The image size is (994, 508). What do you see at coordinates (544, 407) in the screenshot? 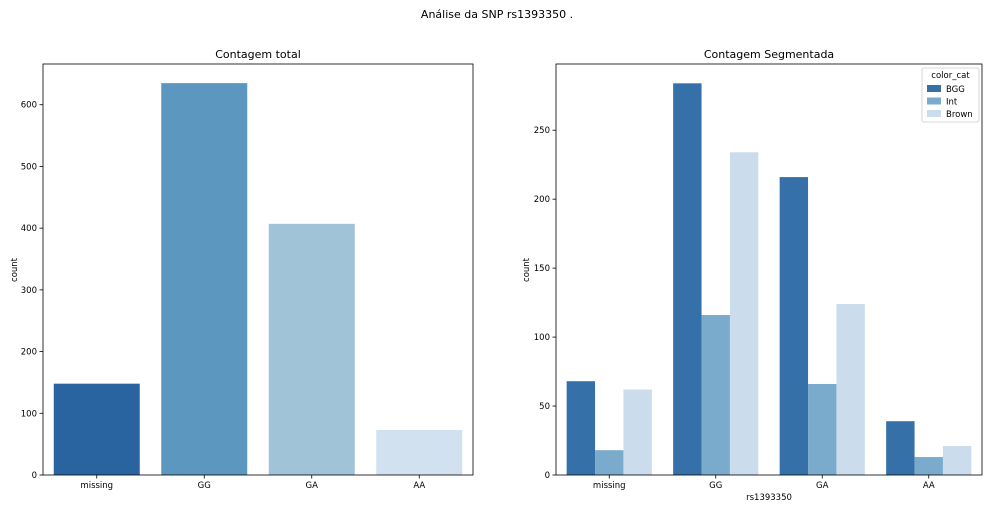
I see `segmented-count-ytick-label: 50` at bounding box center [544, 407].